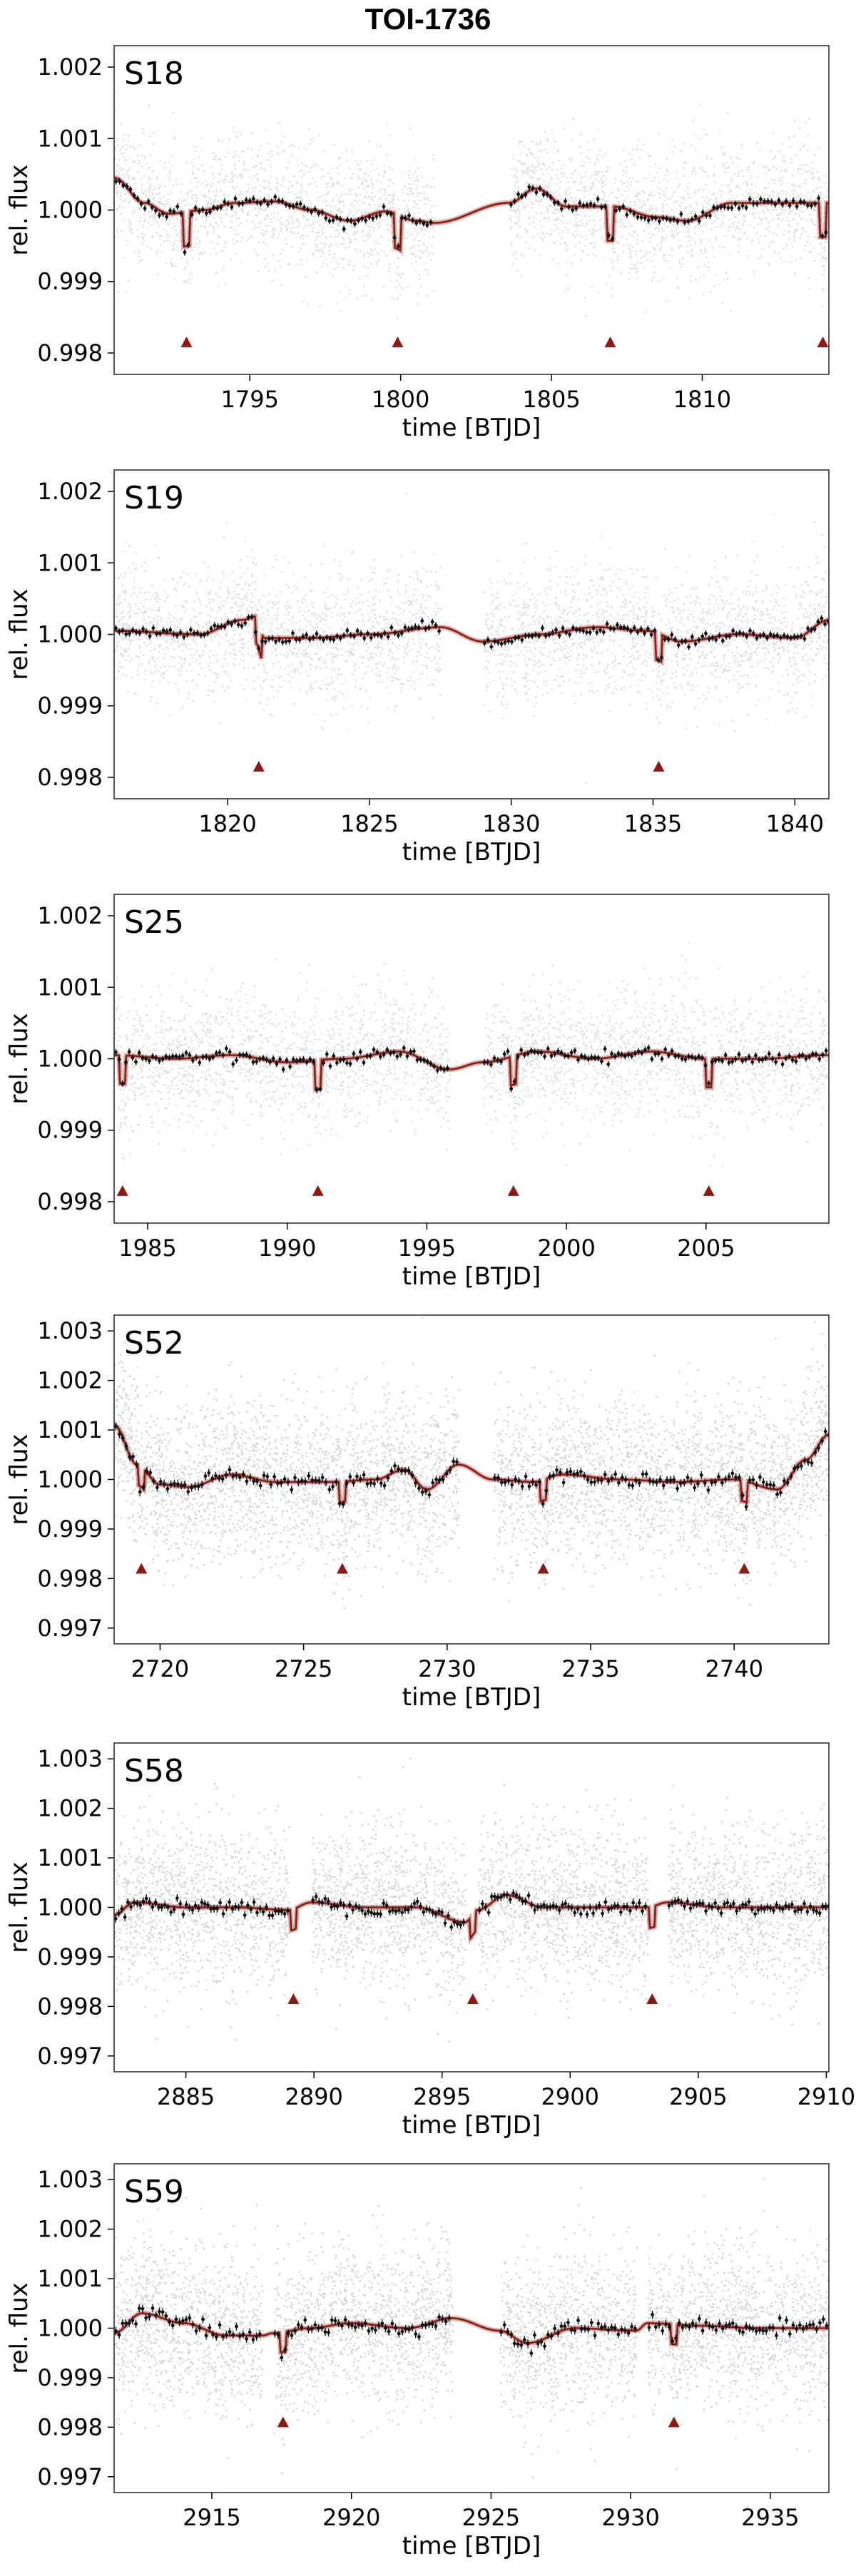  Describe the element at coordinates (744, 1568) in the screenshot. I see `transit-marker` at that location.